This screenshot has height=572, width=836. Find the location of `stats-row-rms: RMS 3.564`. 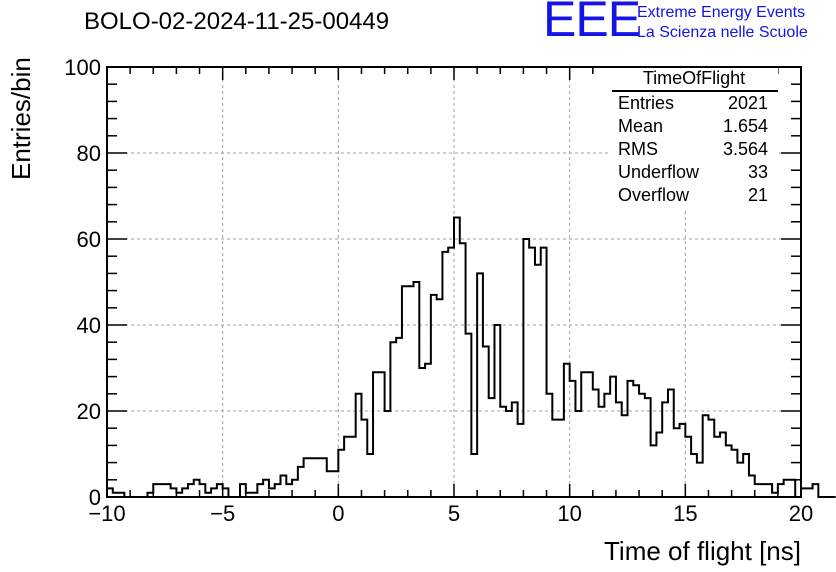

stats-row-rms: RMS 3.564 is located at coordinates (693, 150).